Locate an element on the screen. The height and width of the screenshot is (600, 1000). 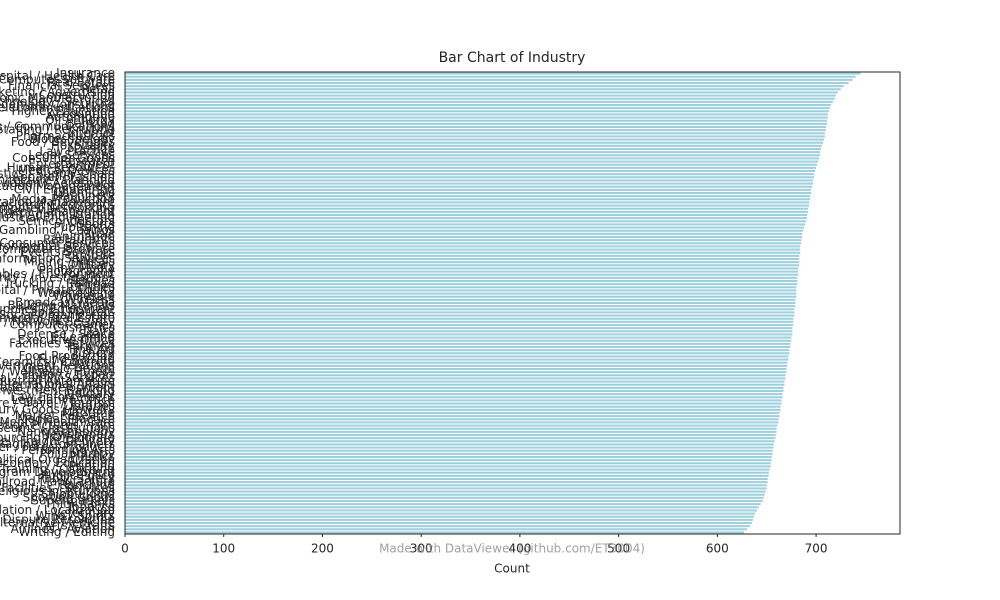
y-tick-label: Events Services is located at coordinates (67, 252).